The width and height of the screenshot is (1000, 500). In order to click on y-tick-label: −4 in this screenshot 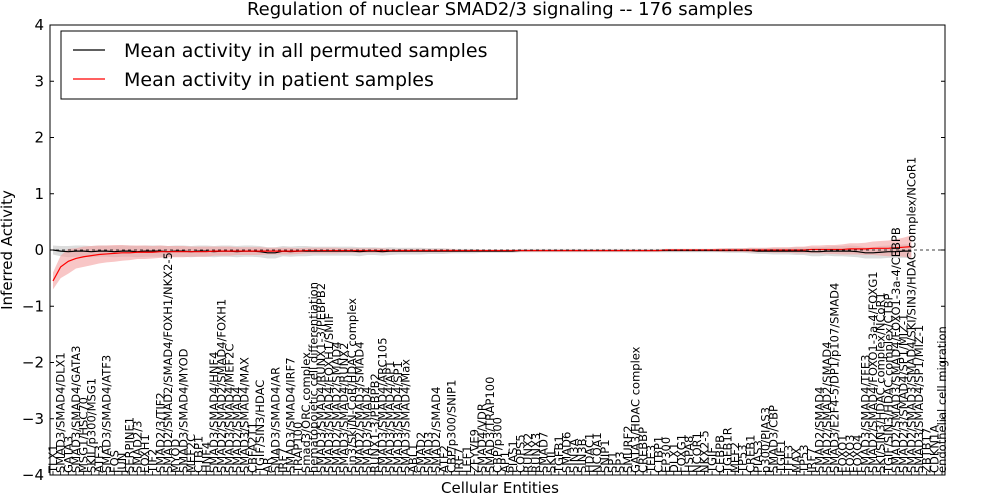, I will do `click(33, 475)`.